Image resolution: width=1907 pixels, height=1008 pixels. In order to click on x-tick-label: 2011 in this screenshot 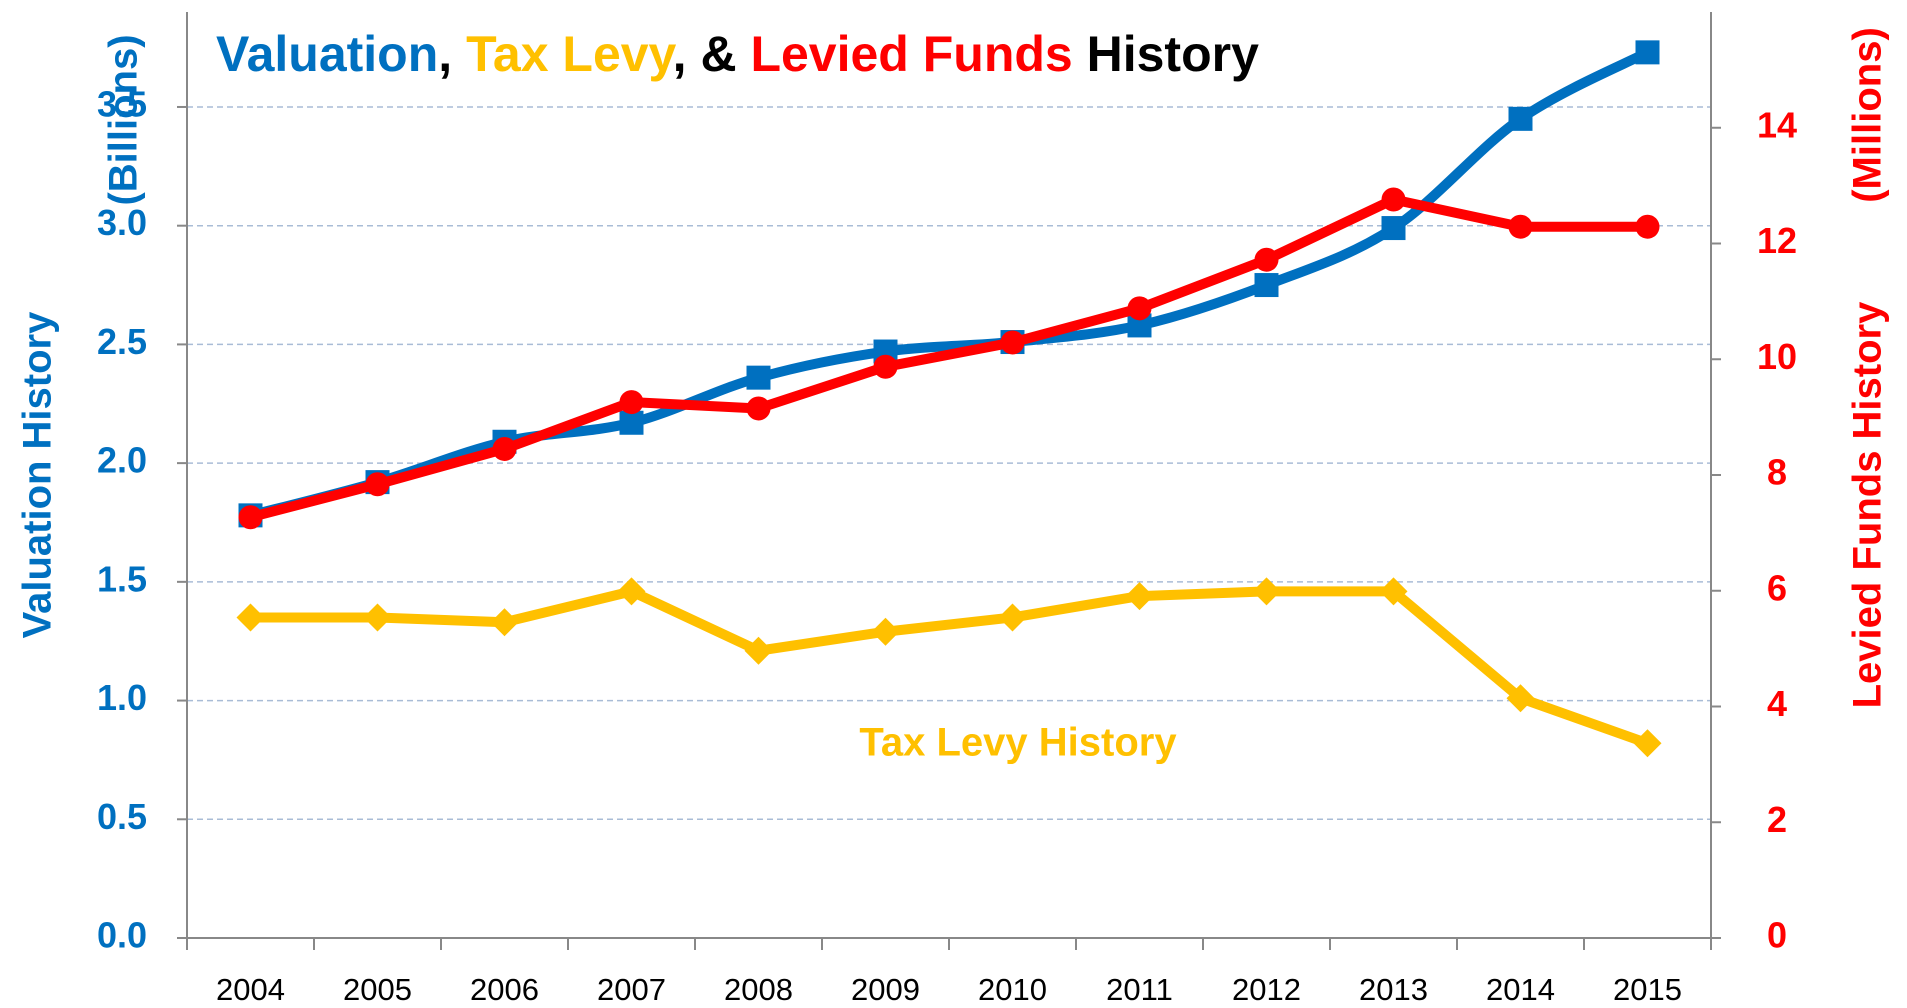, I will do `click(1139, 989)`.